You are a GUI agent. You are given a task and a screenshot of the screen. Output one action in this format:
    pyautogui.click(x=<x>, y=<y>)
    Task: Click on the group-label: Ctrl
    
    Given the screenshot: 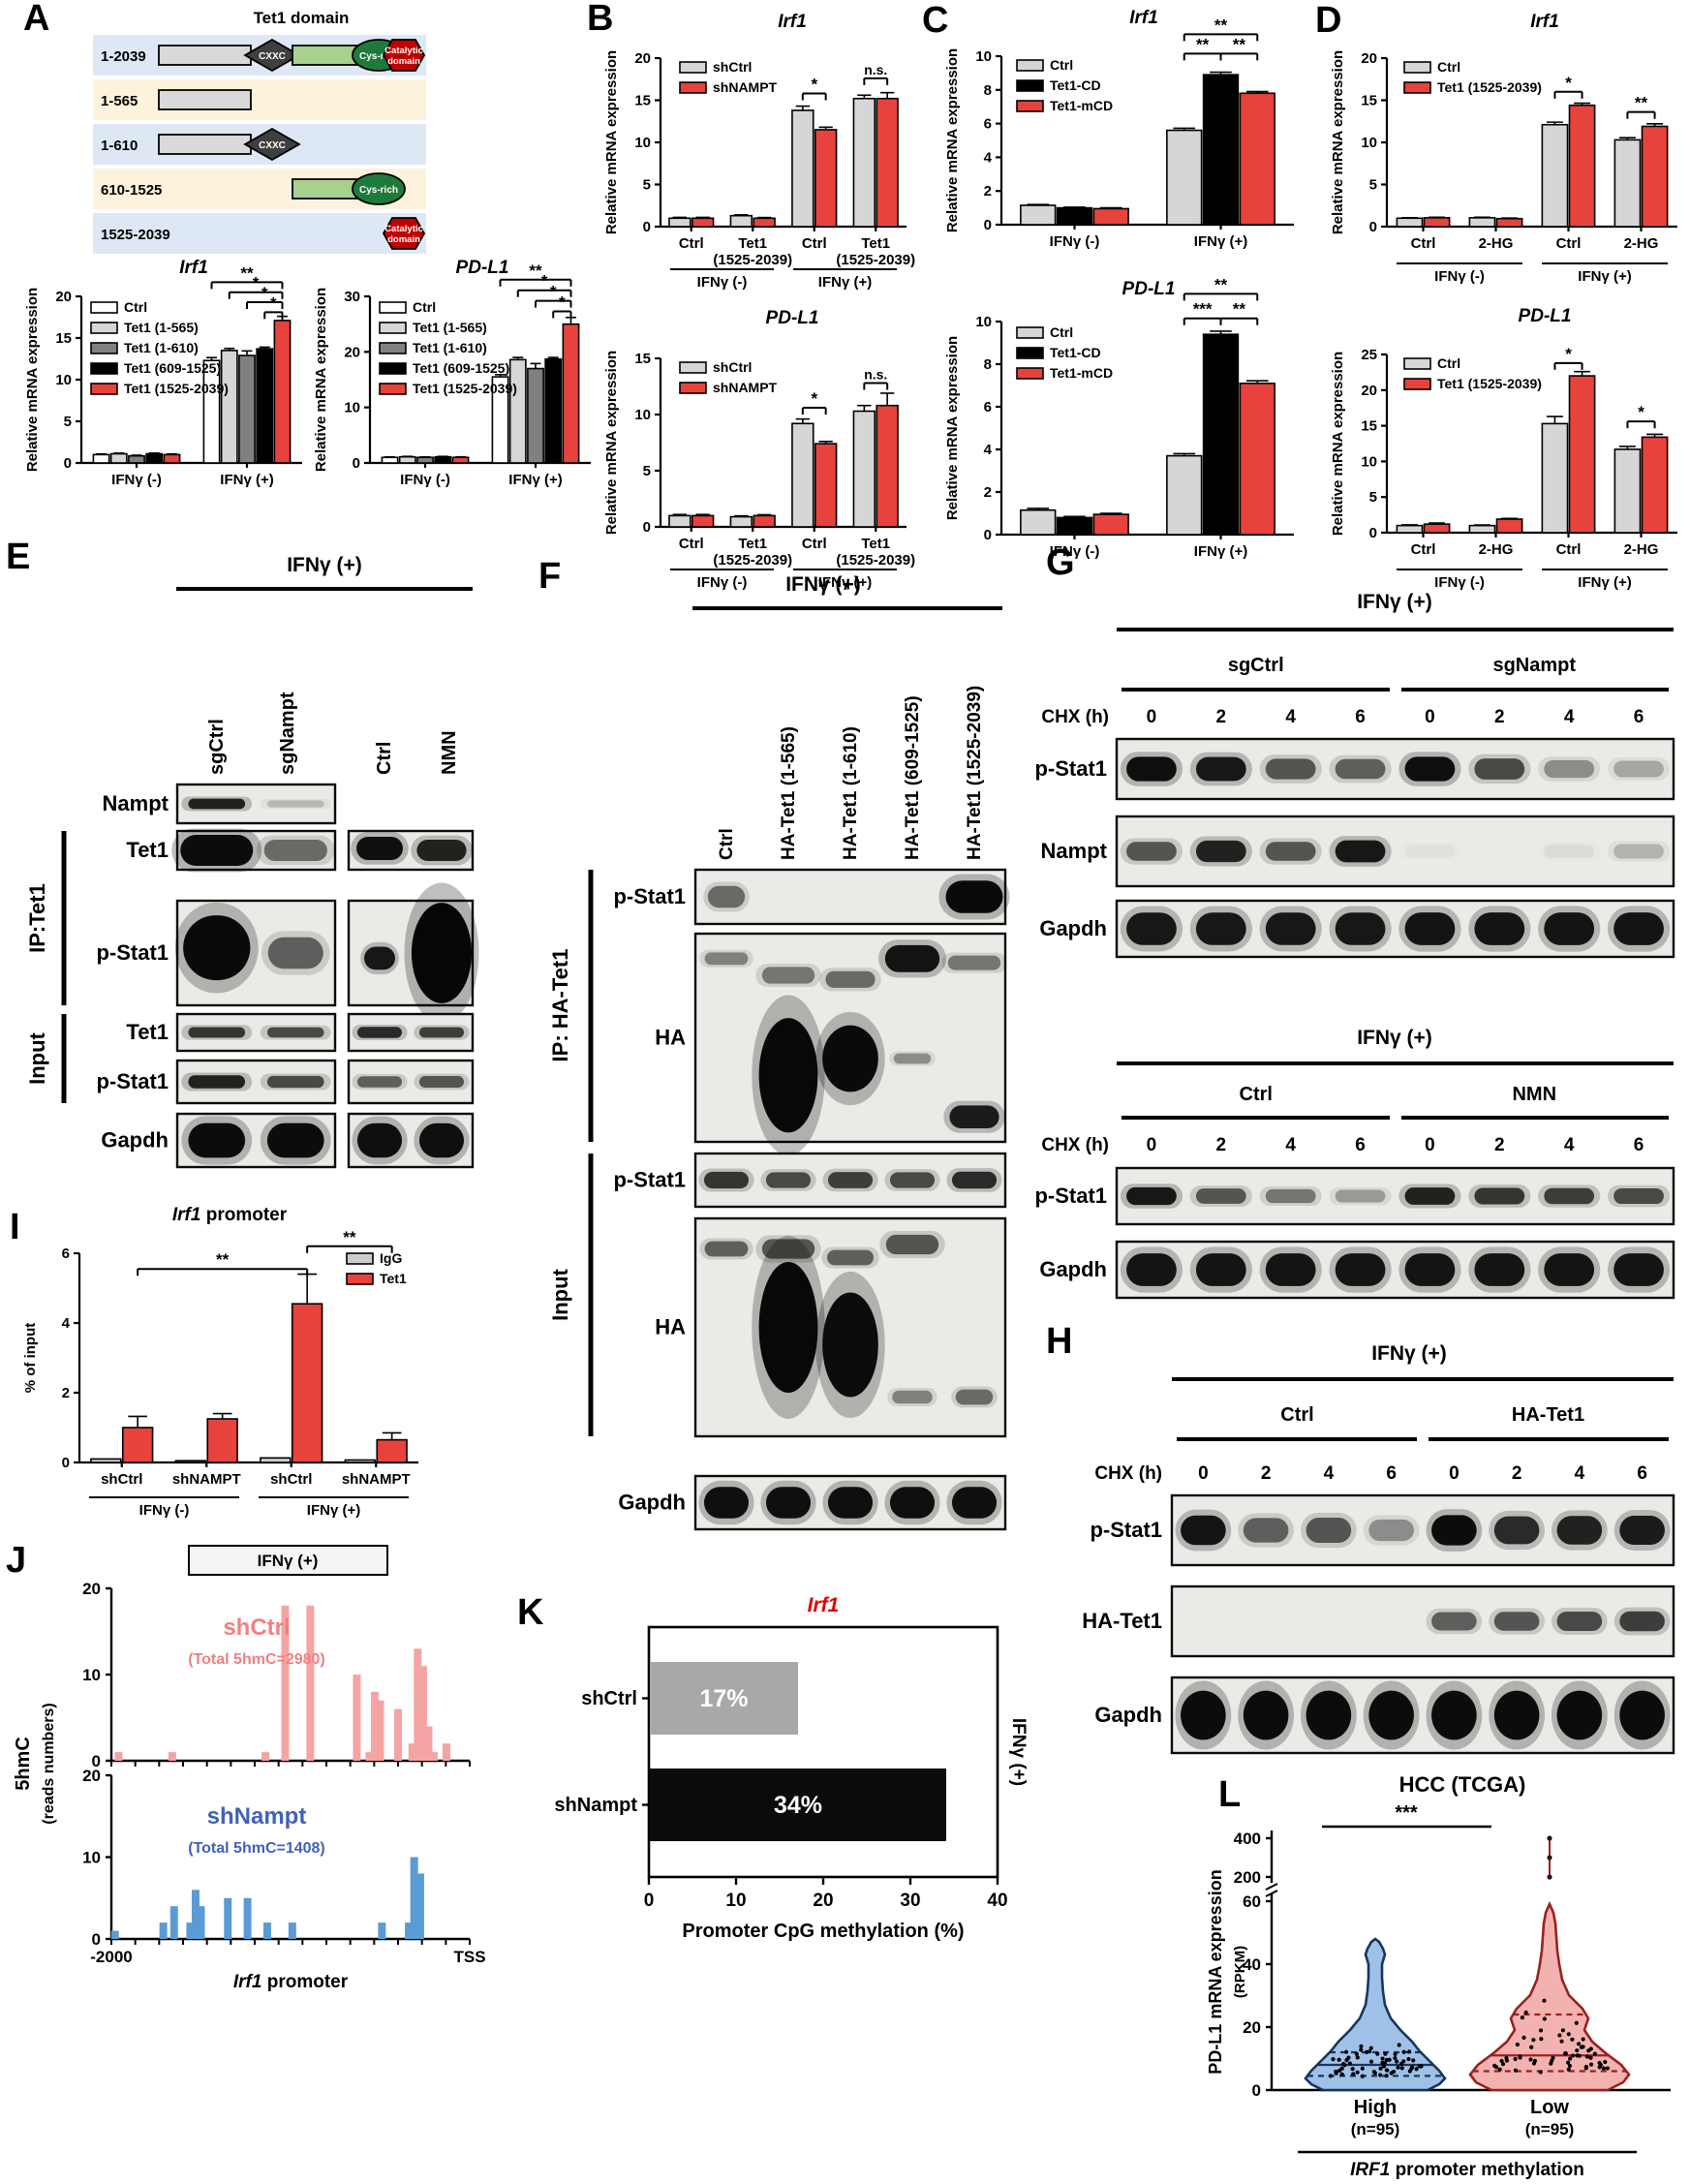 What is the action you would take?
    pyautogui.click(x=1569, y=549)
    